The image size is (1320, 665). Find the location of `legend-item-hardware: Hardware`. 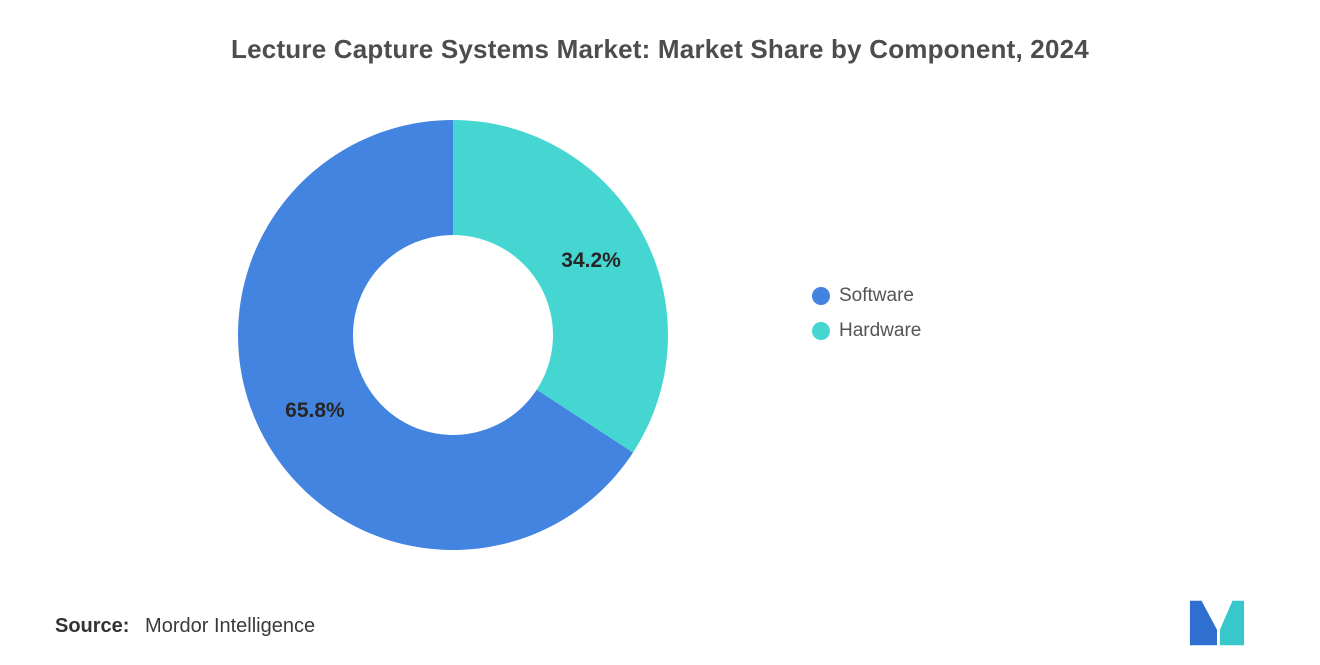

legend-item-hardware: Hardware is located at coordinates (866, 331).